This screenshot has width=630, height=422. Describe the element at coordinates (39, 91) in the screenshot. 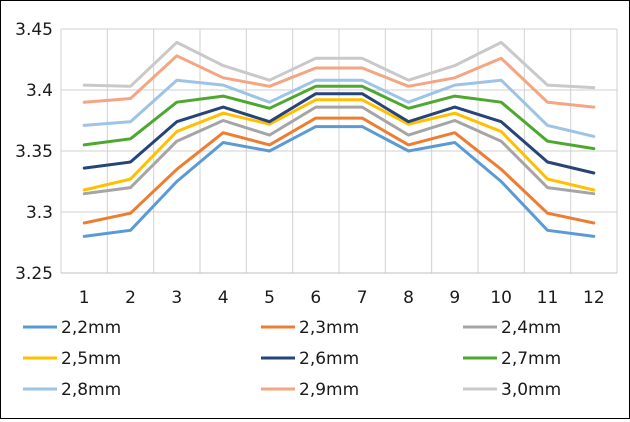

I see `y-tick-label: 3.4` at that location.